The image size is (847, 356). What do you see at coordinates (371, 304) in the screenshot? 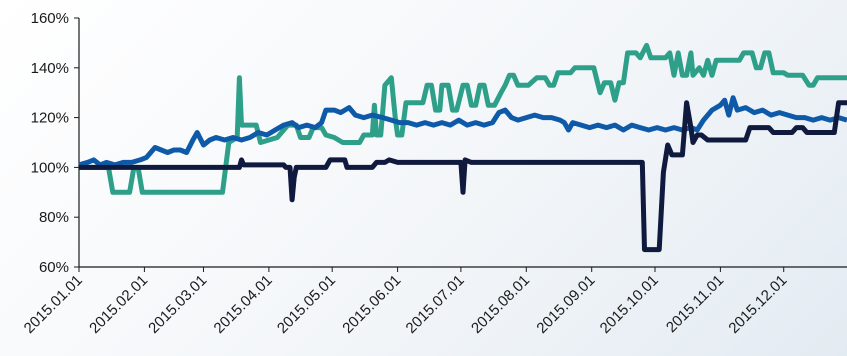
I see `x-tick-label: 2015.06.01` at bounding box center [371, 304].